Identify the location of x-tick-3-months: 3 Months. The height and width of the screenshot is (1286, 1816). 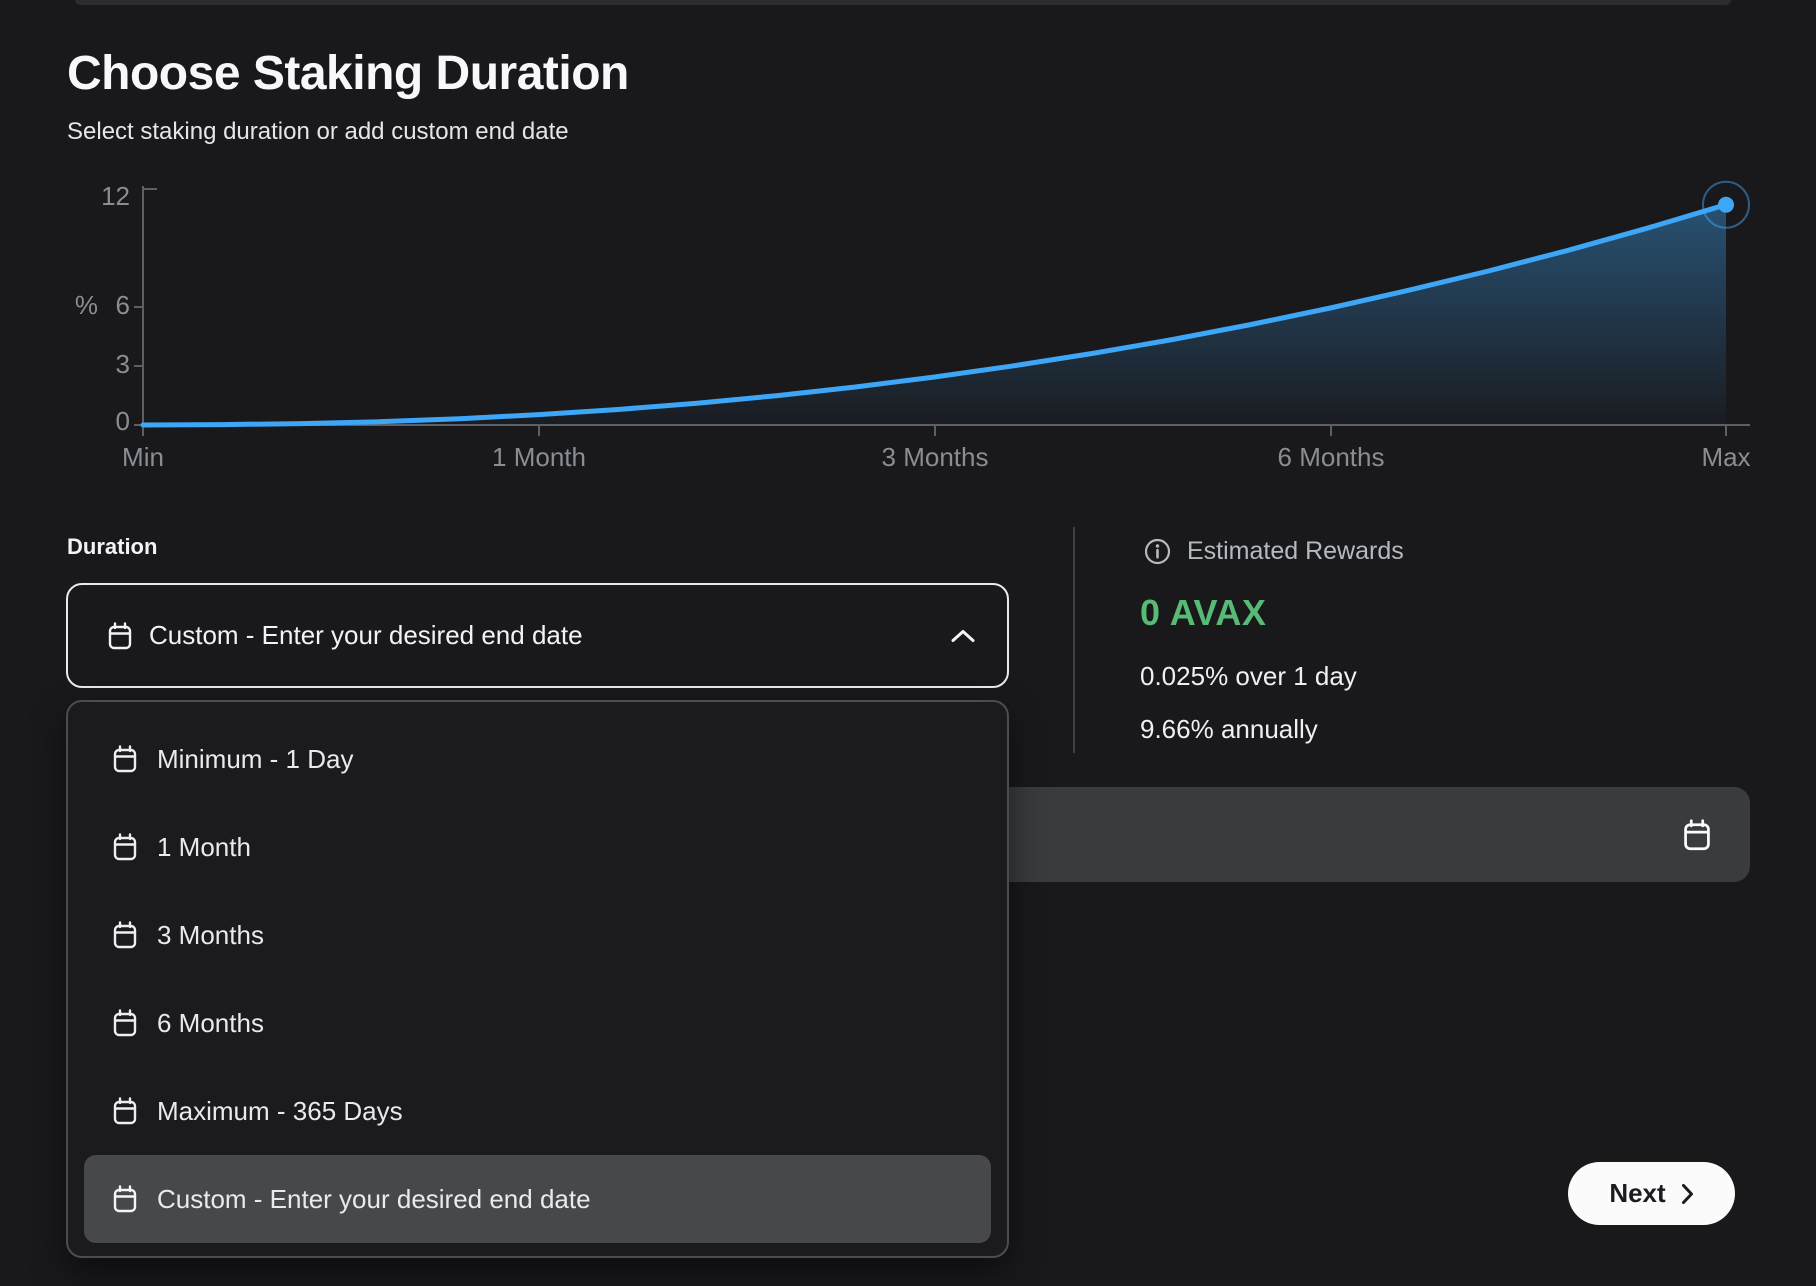
(935, 457).